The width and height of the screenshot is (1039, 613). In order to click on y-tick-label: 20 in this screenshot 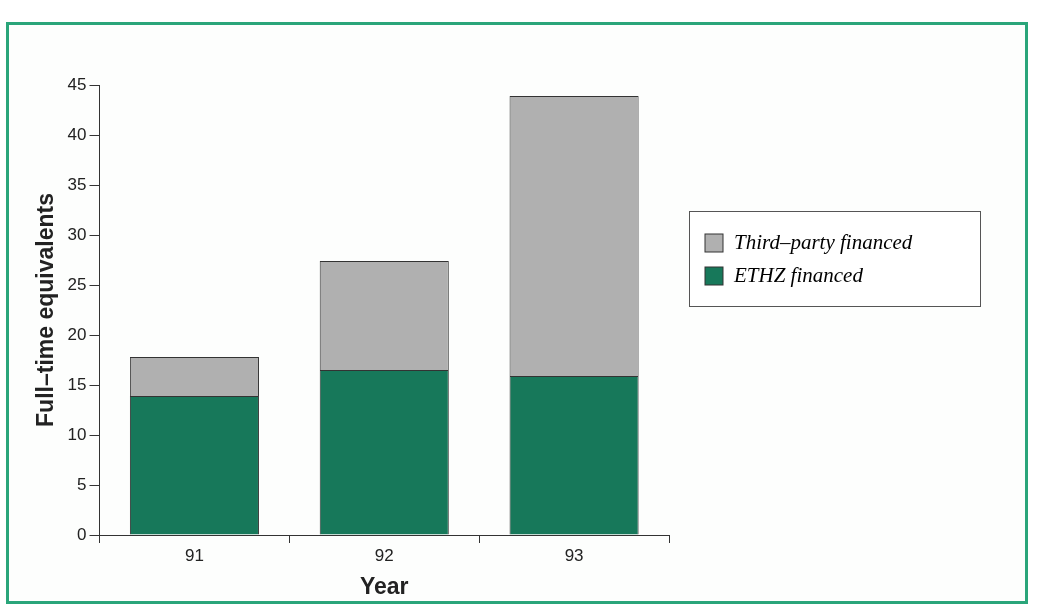, I will do `click(77, 334)`.